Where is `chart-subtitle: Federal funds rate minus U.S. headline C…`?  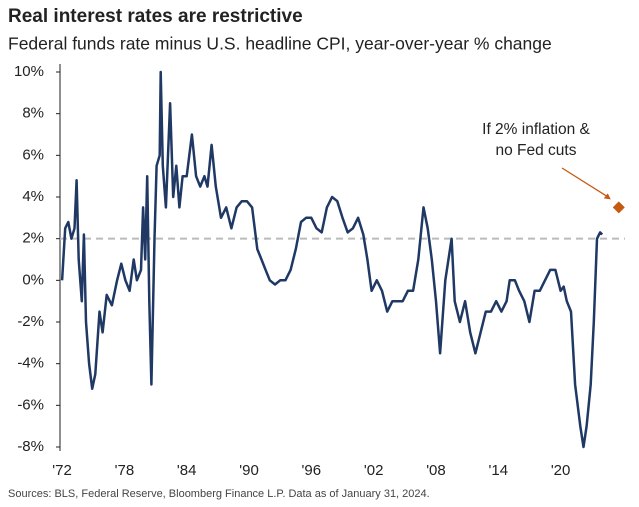 chart-subtitle: Federal funds rate minus U.S. headline C… is located at coordinates (280, 44).